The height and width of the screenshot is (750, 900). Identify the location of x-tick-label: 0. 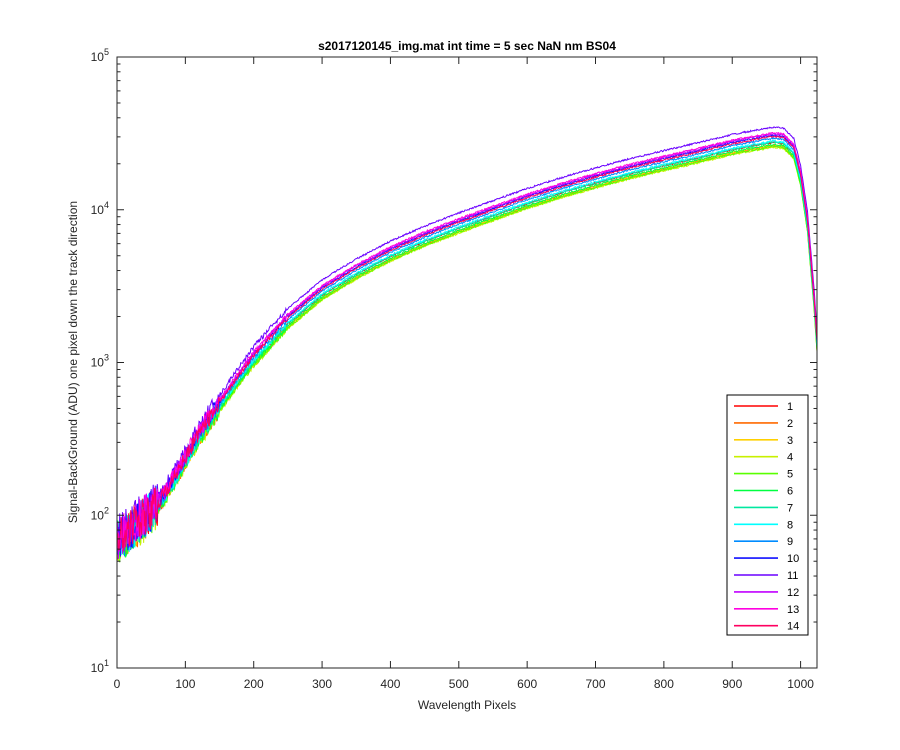
(117, 684).